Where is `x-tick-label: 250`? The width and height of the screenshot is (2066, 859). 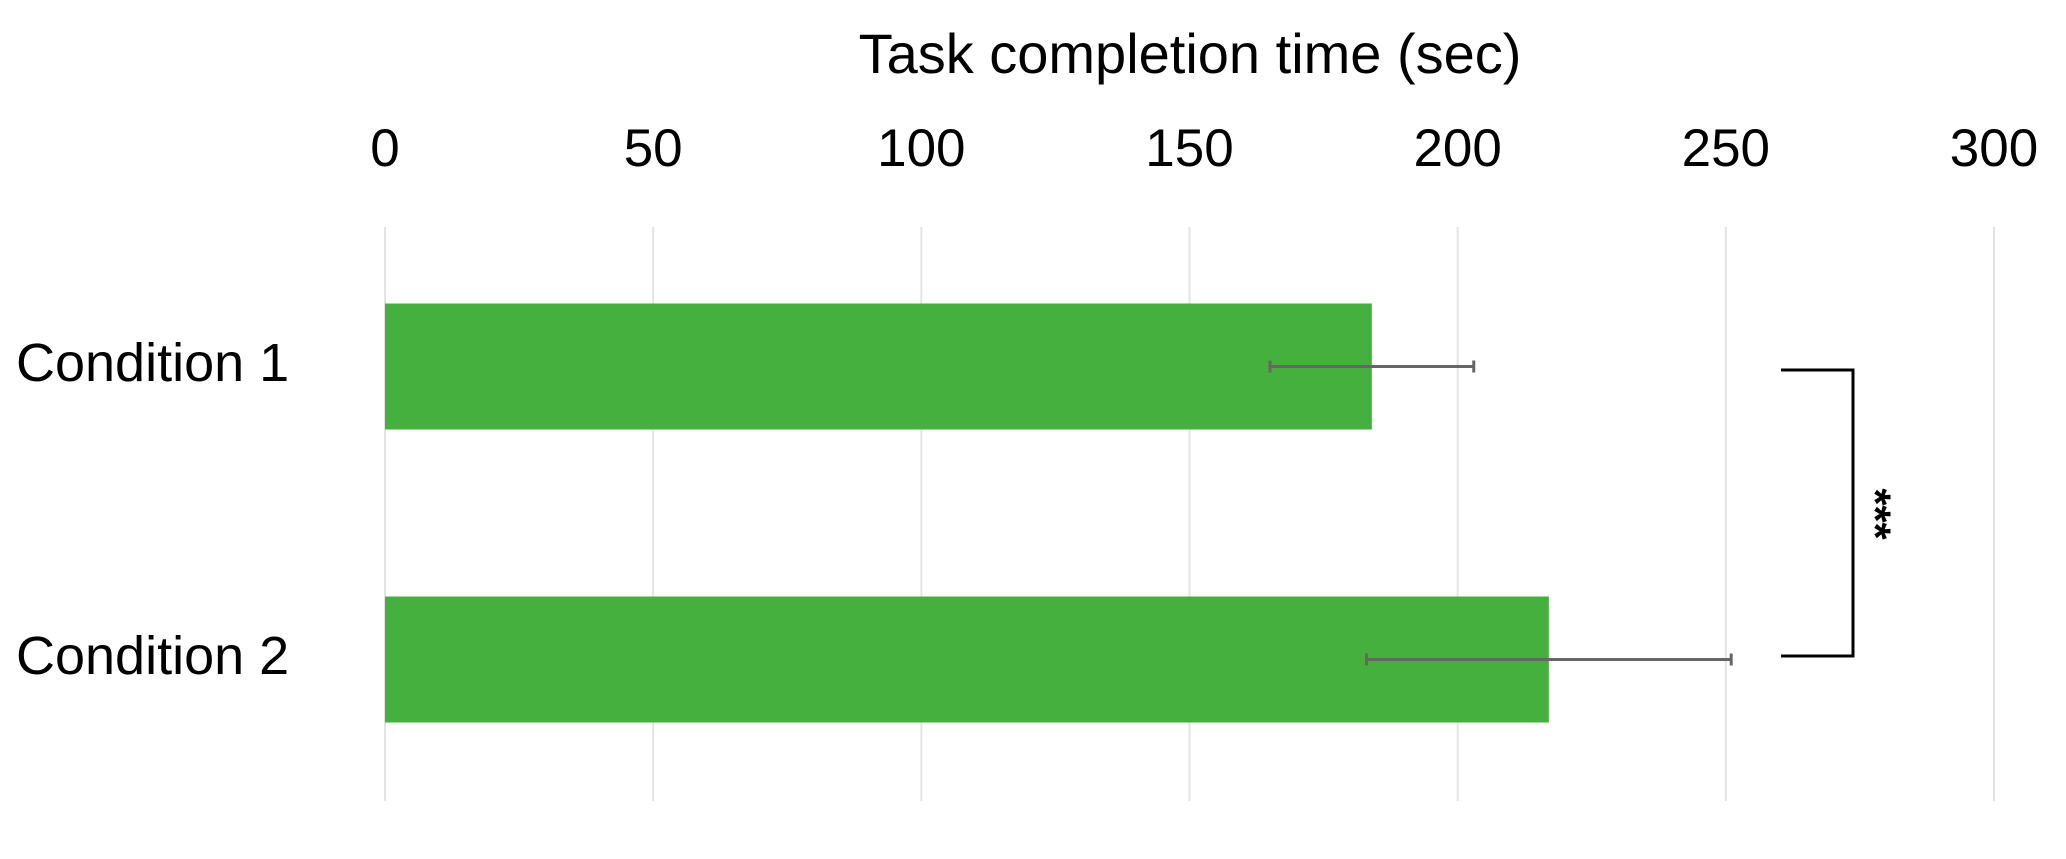 x-tick-label: 250 is located at coordinates (1726, 148).